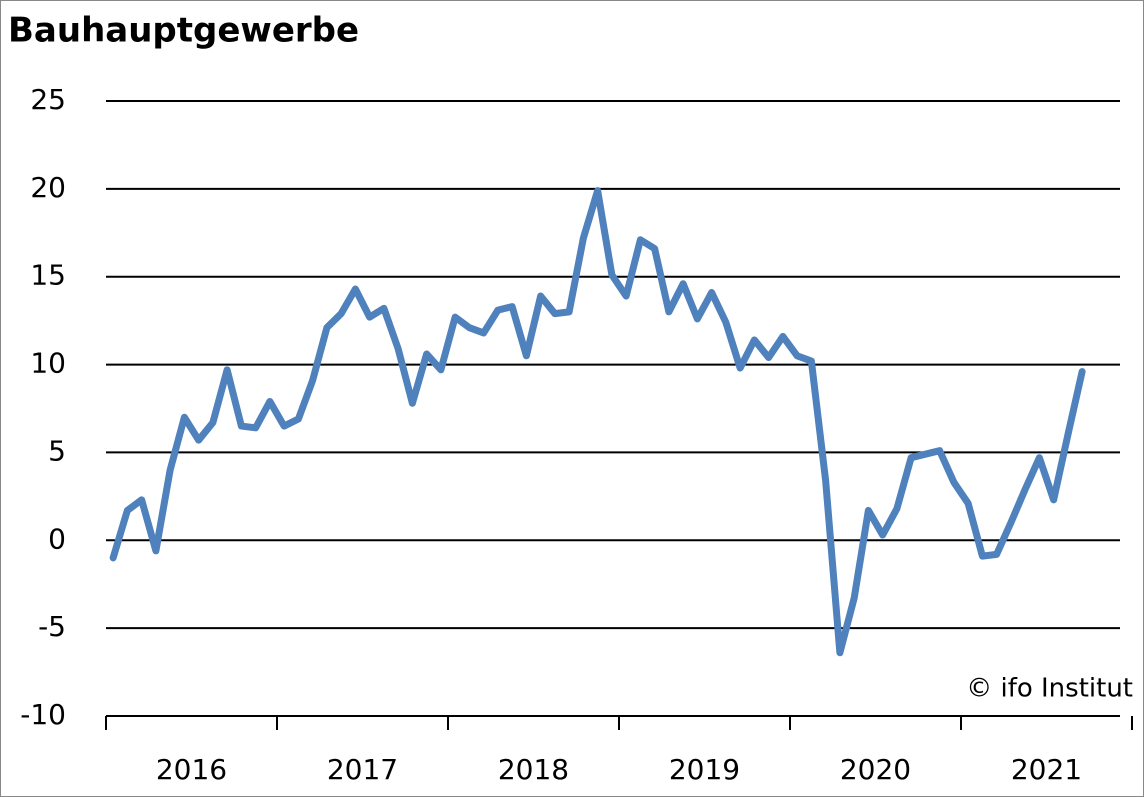 The image size is (1144, 797). Describe the element at coordinates (57, 538) in the screenshot. I see `y-tick-label: 0` at that location.